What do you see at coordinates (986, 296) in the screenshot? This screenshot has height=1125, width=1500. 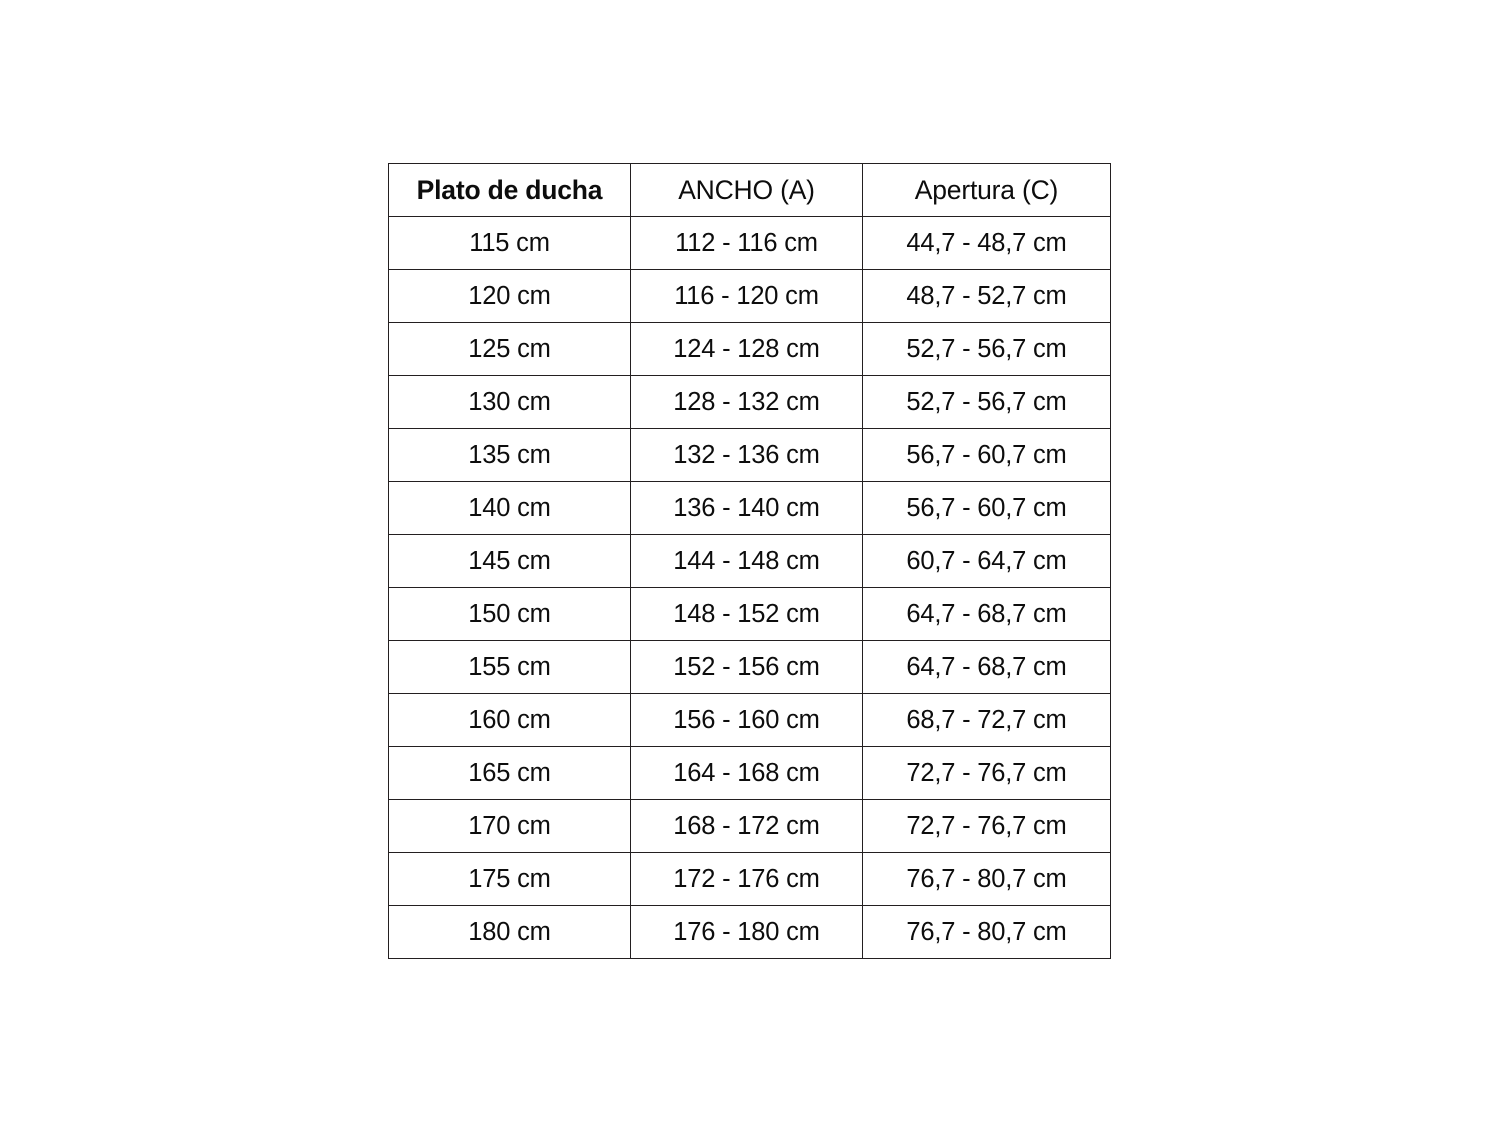 I see `cell-apertura: 48,7 - 52,7 cm` at bounding box center [986, 296].